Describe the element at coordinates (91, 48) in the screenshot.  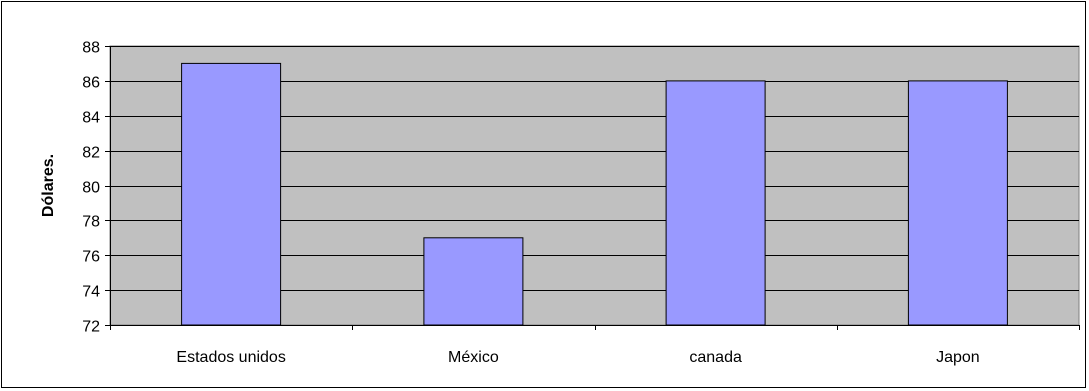
I see `y-tick-label-88: 88` at that location.